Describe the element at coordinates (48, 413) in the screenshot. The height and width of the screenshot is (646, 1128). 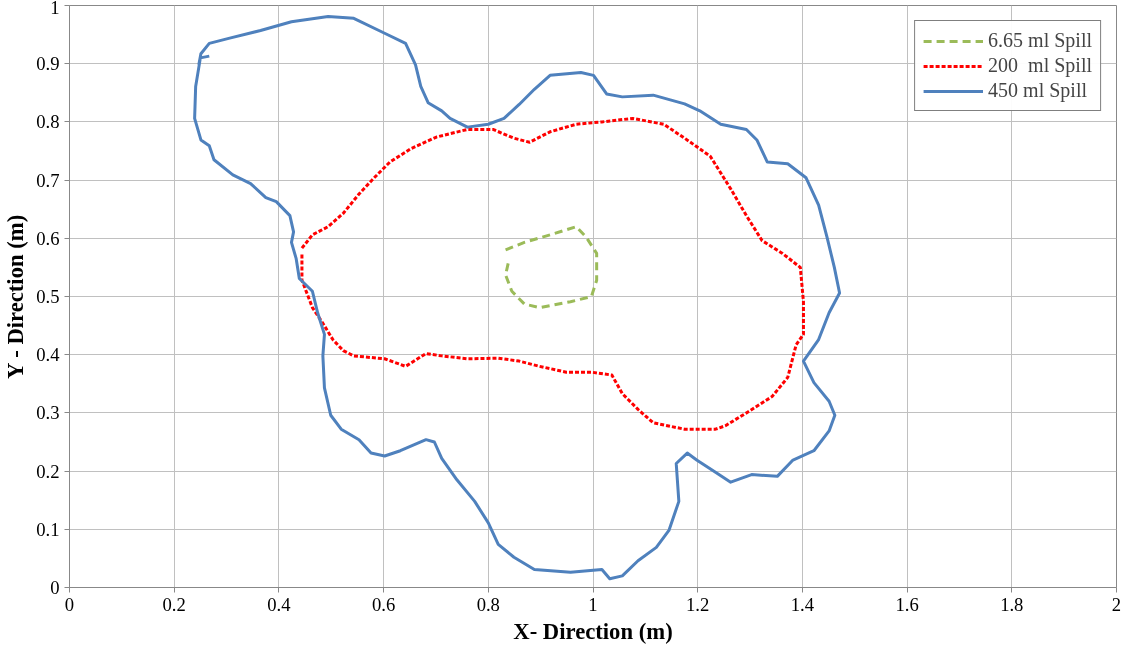
I see `y-tick-label: 0.3` at that location.